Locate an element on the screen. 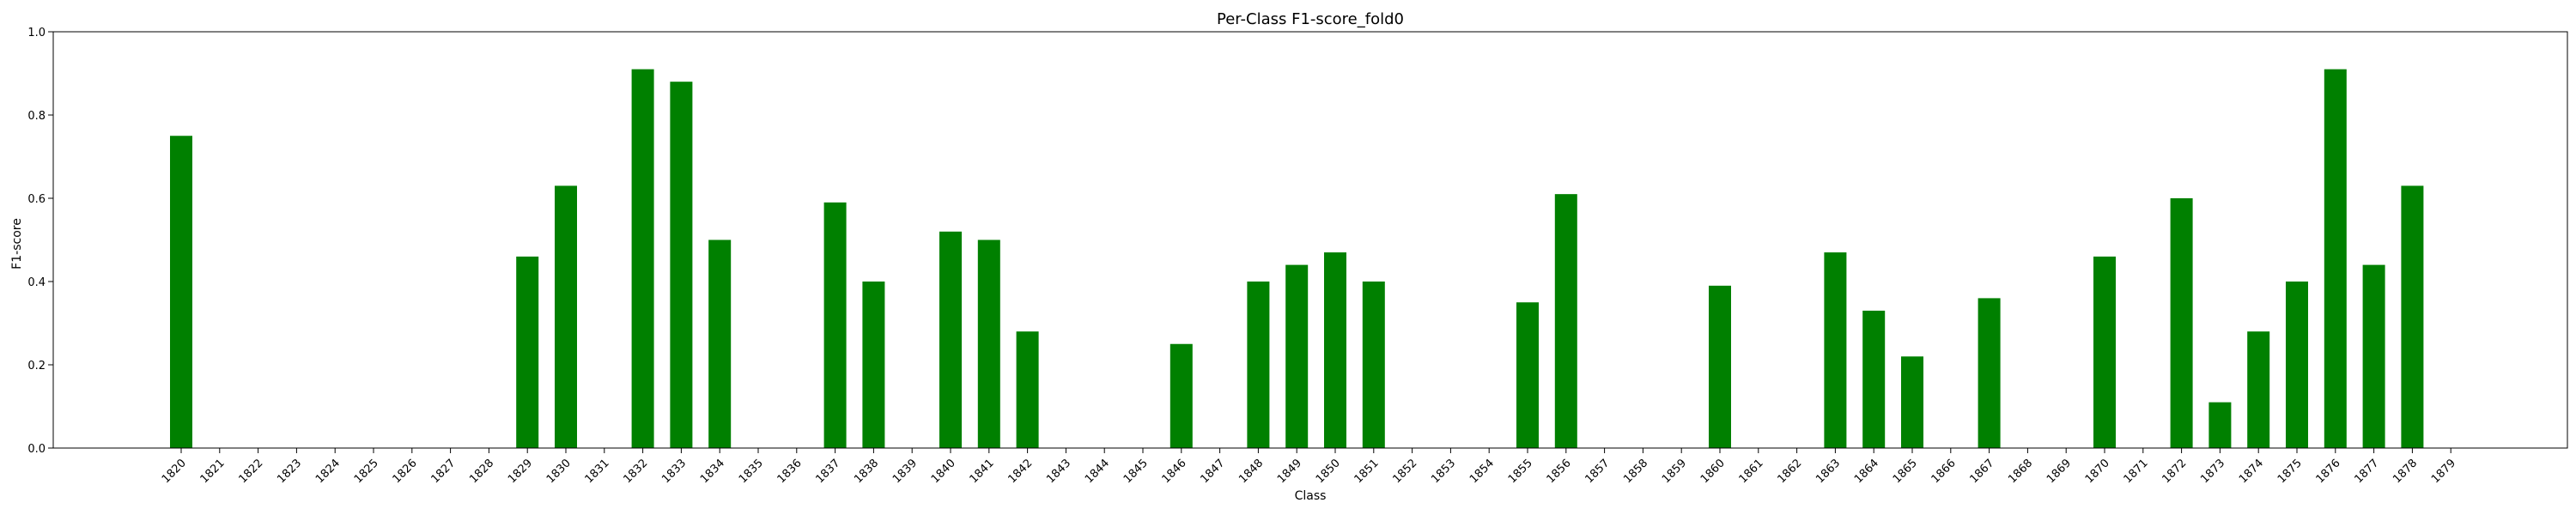 Image resolution: width=2576 pixels, height=515 pixels. x-tick-label: 1832 is located at coordinates (636, 471).